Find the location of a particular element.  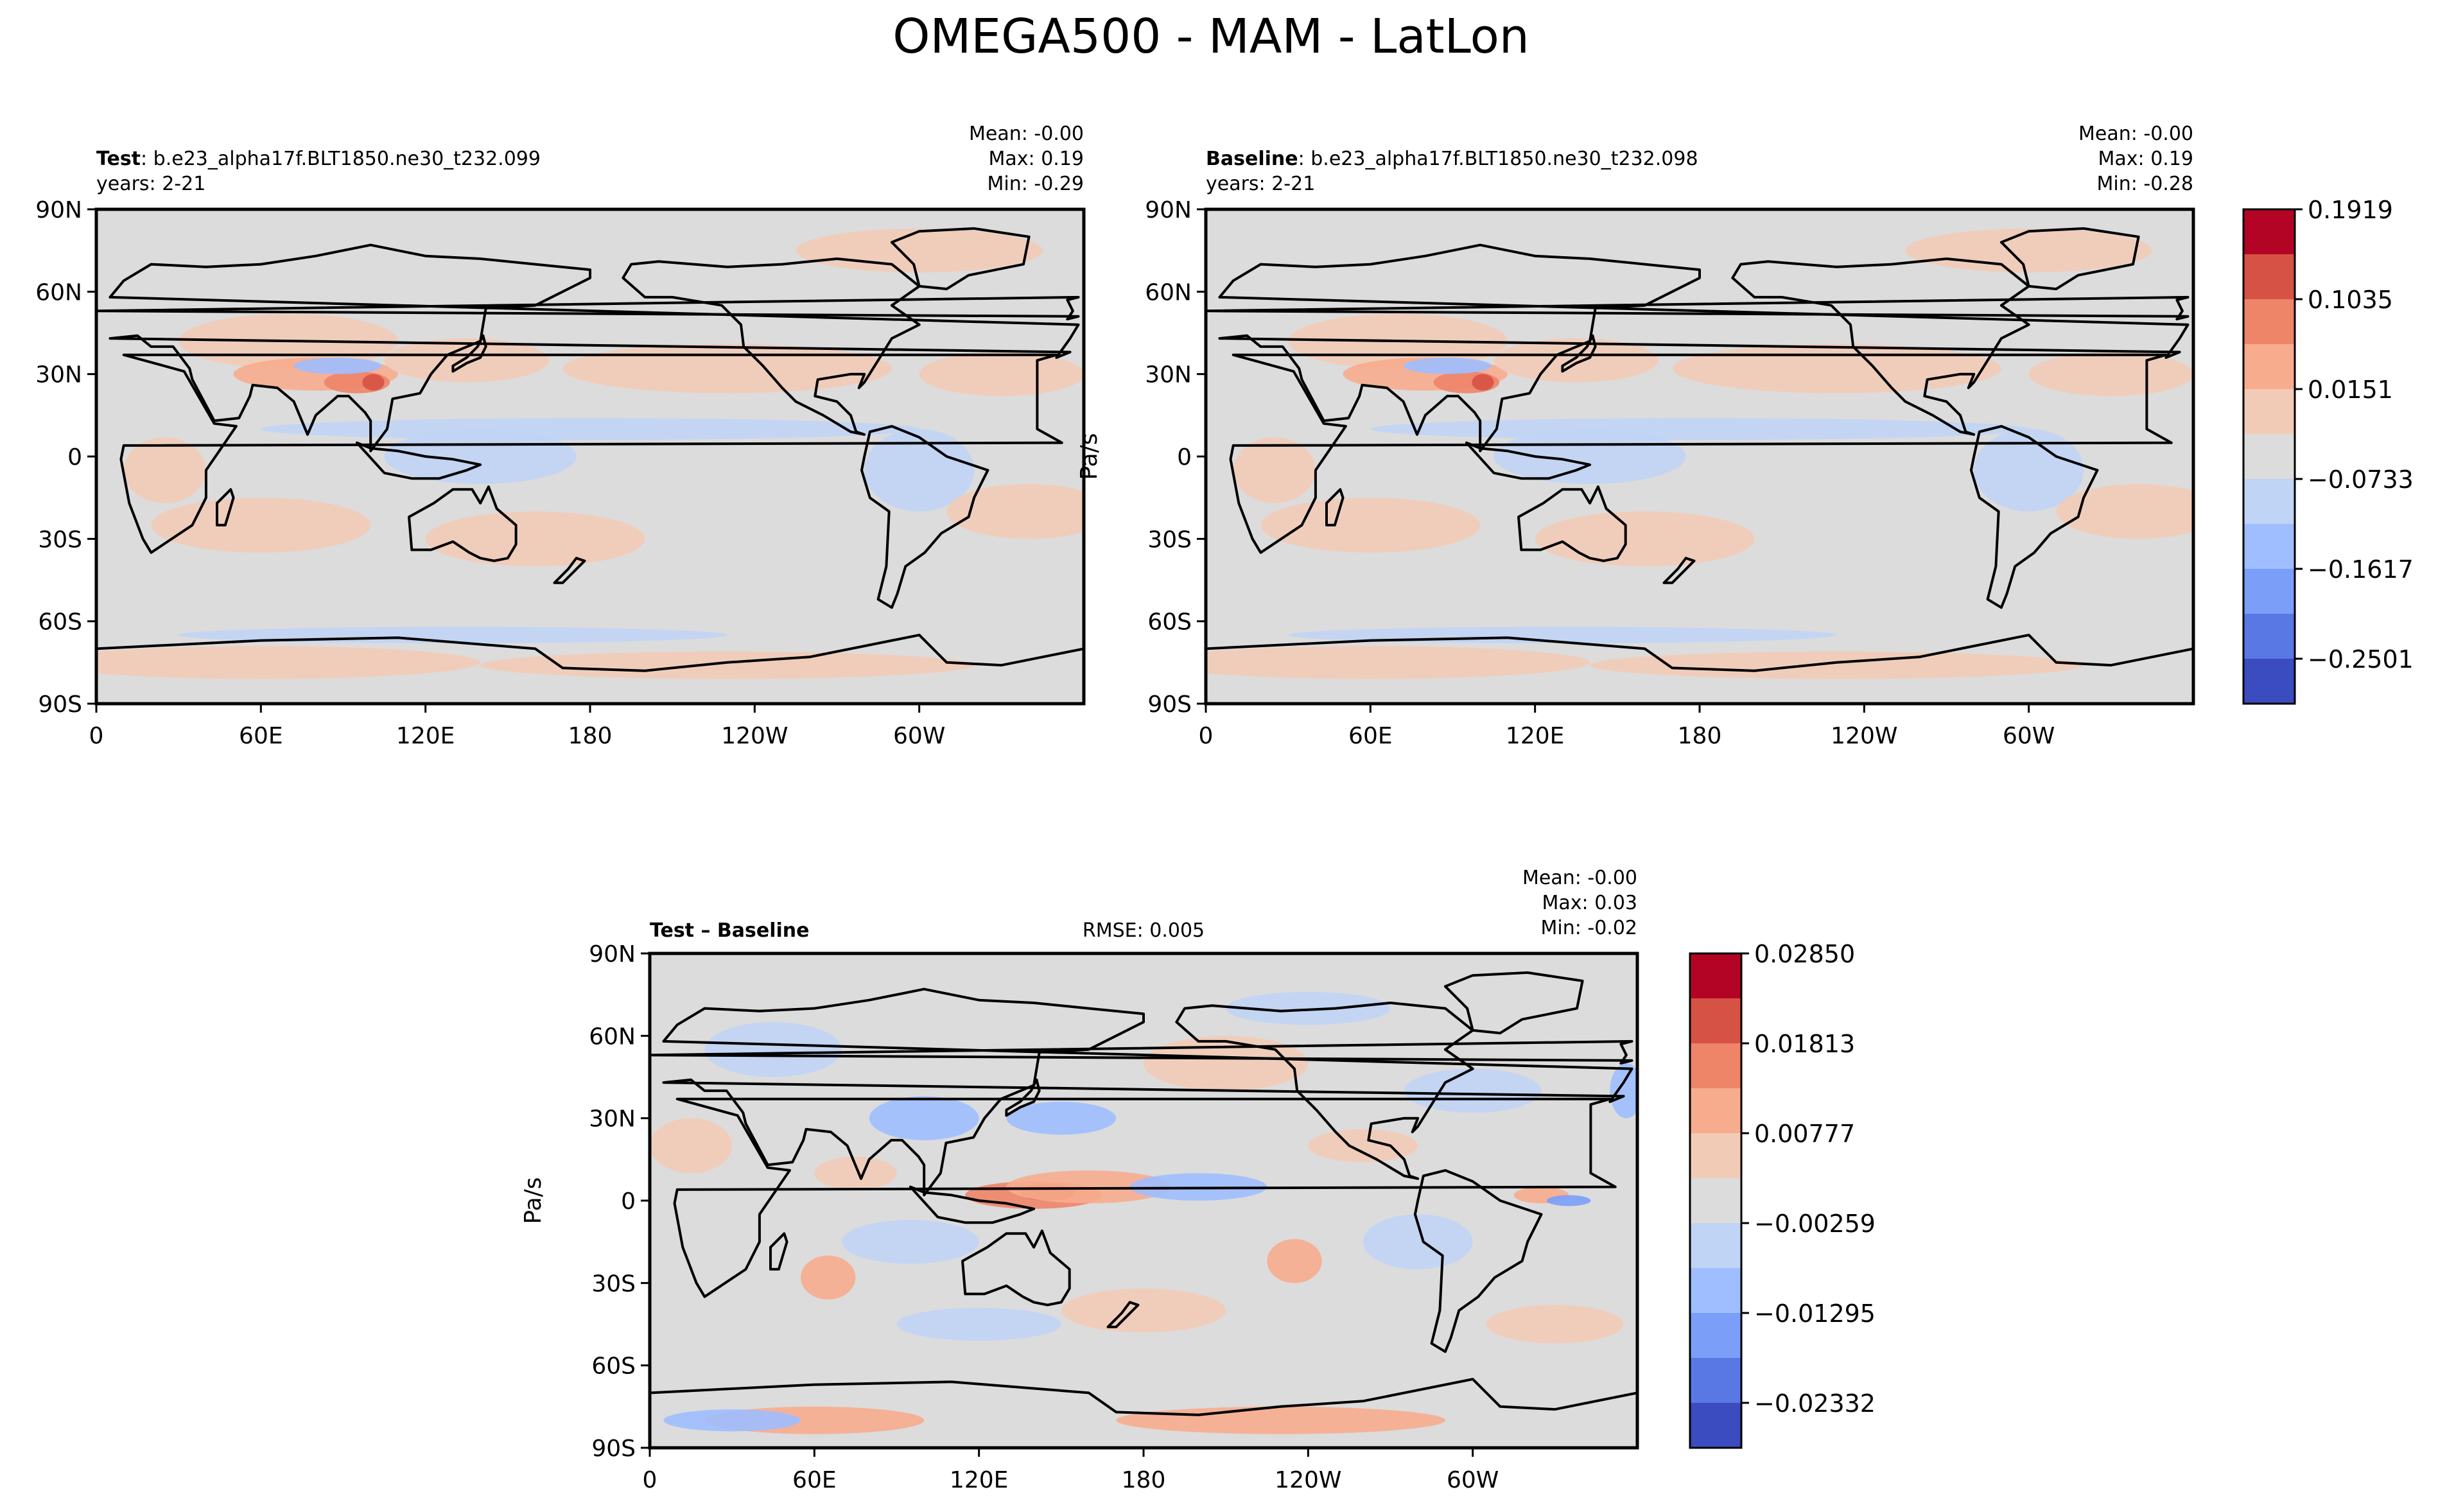

panel-title-run: : b.e23_alpha17f.BLT1850.ne30_t232.098 is located at coordinates (1498, 159).